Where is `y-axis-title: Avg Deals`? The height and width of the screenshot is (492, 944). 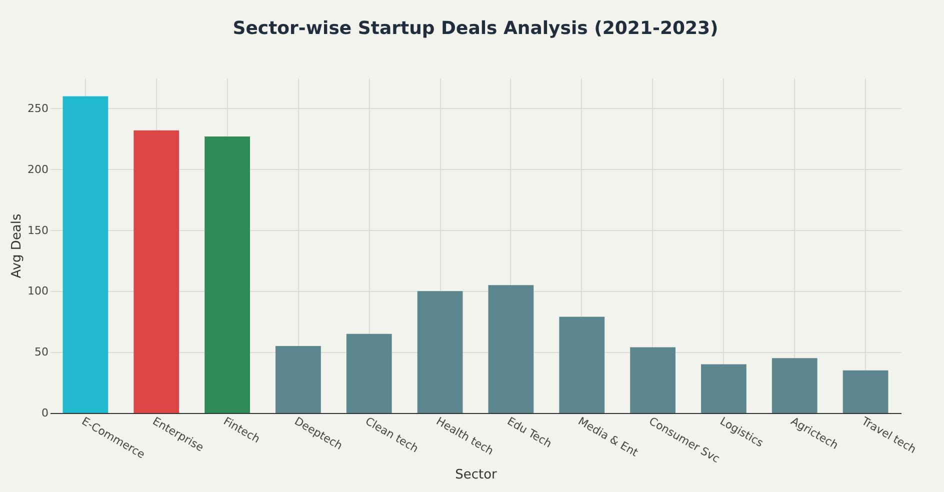
y-axis-title: Avg Deals is located at coordinates (17, 245).